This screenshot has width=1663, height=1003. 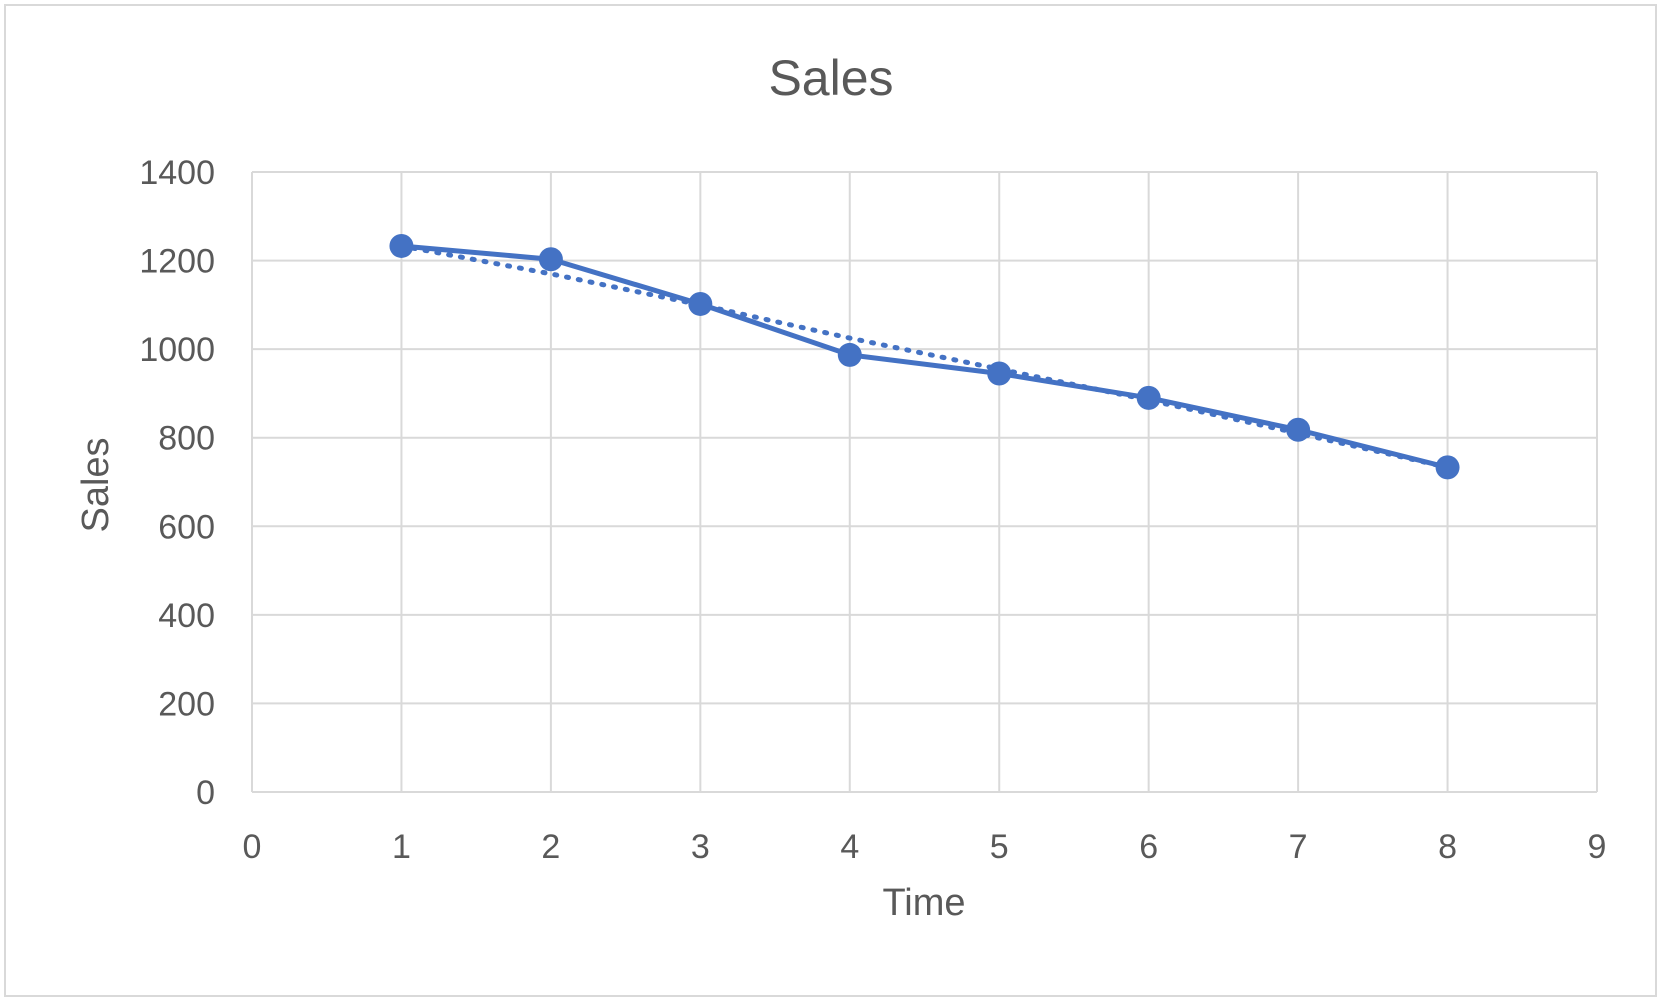 I want to click on y-tick-label: 400, so click(x=186, y=616).